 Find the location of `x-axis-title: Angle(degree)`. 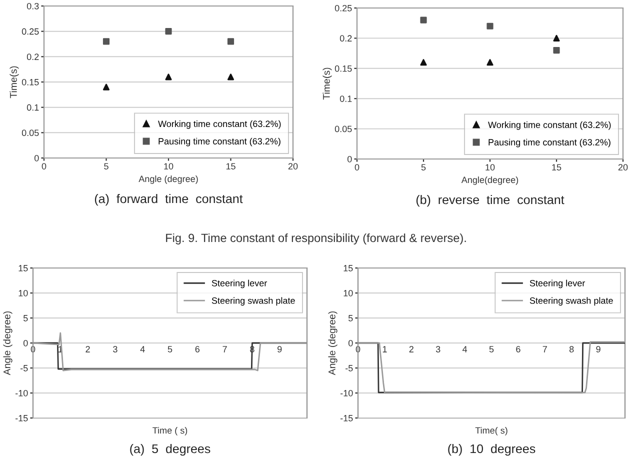

x-axis-title: Angle(degree) is located at coordinates (489, 180).